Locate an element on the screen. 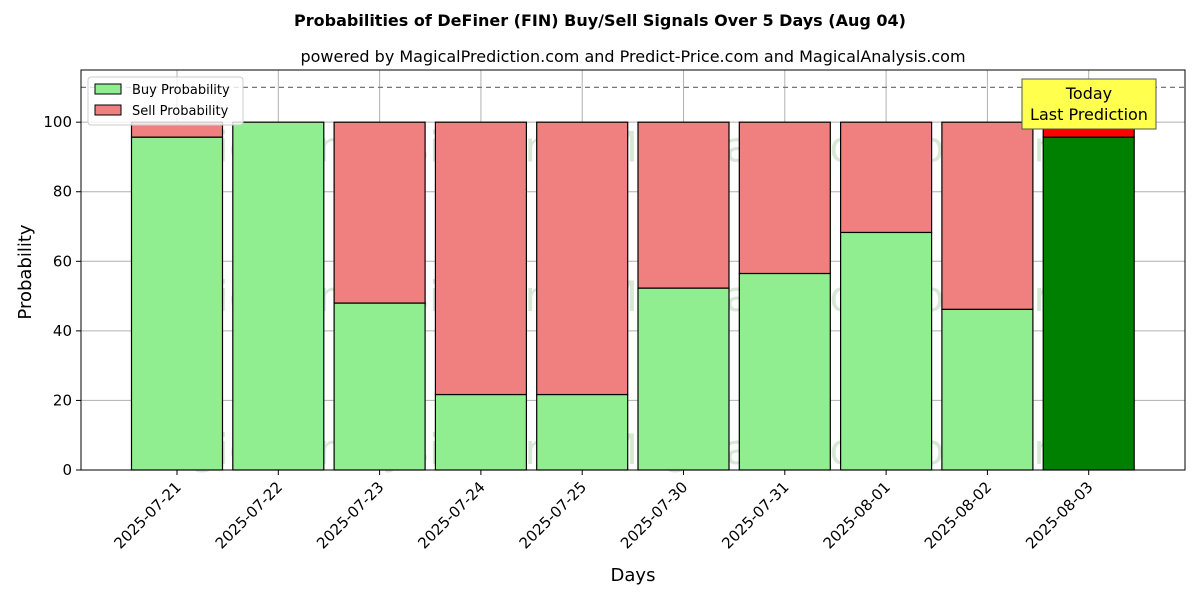 Image resolution: width=1200 pixels, height=600 pixels. x-tick-label: 2025-07-30 is located at coordinates (654, 515).